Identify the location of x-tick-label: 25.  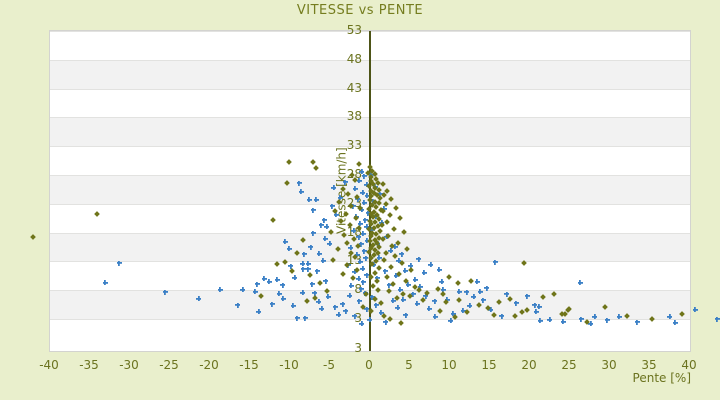
(569, 365).